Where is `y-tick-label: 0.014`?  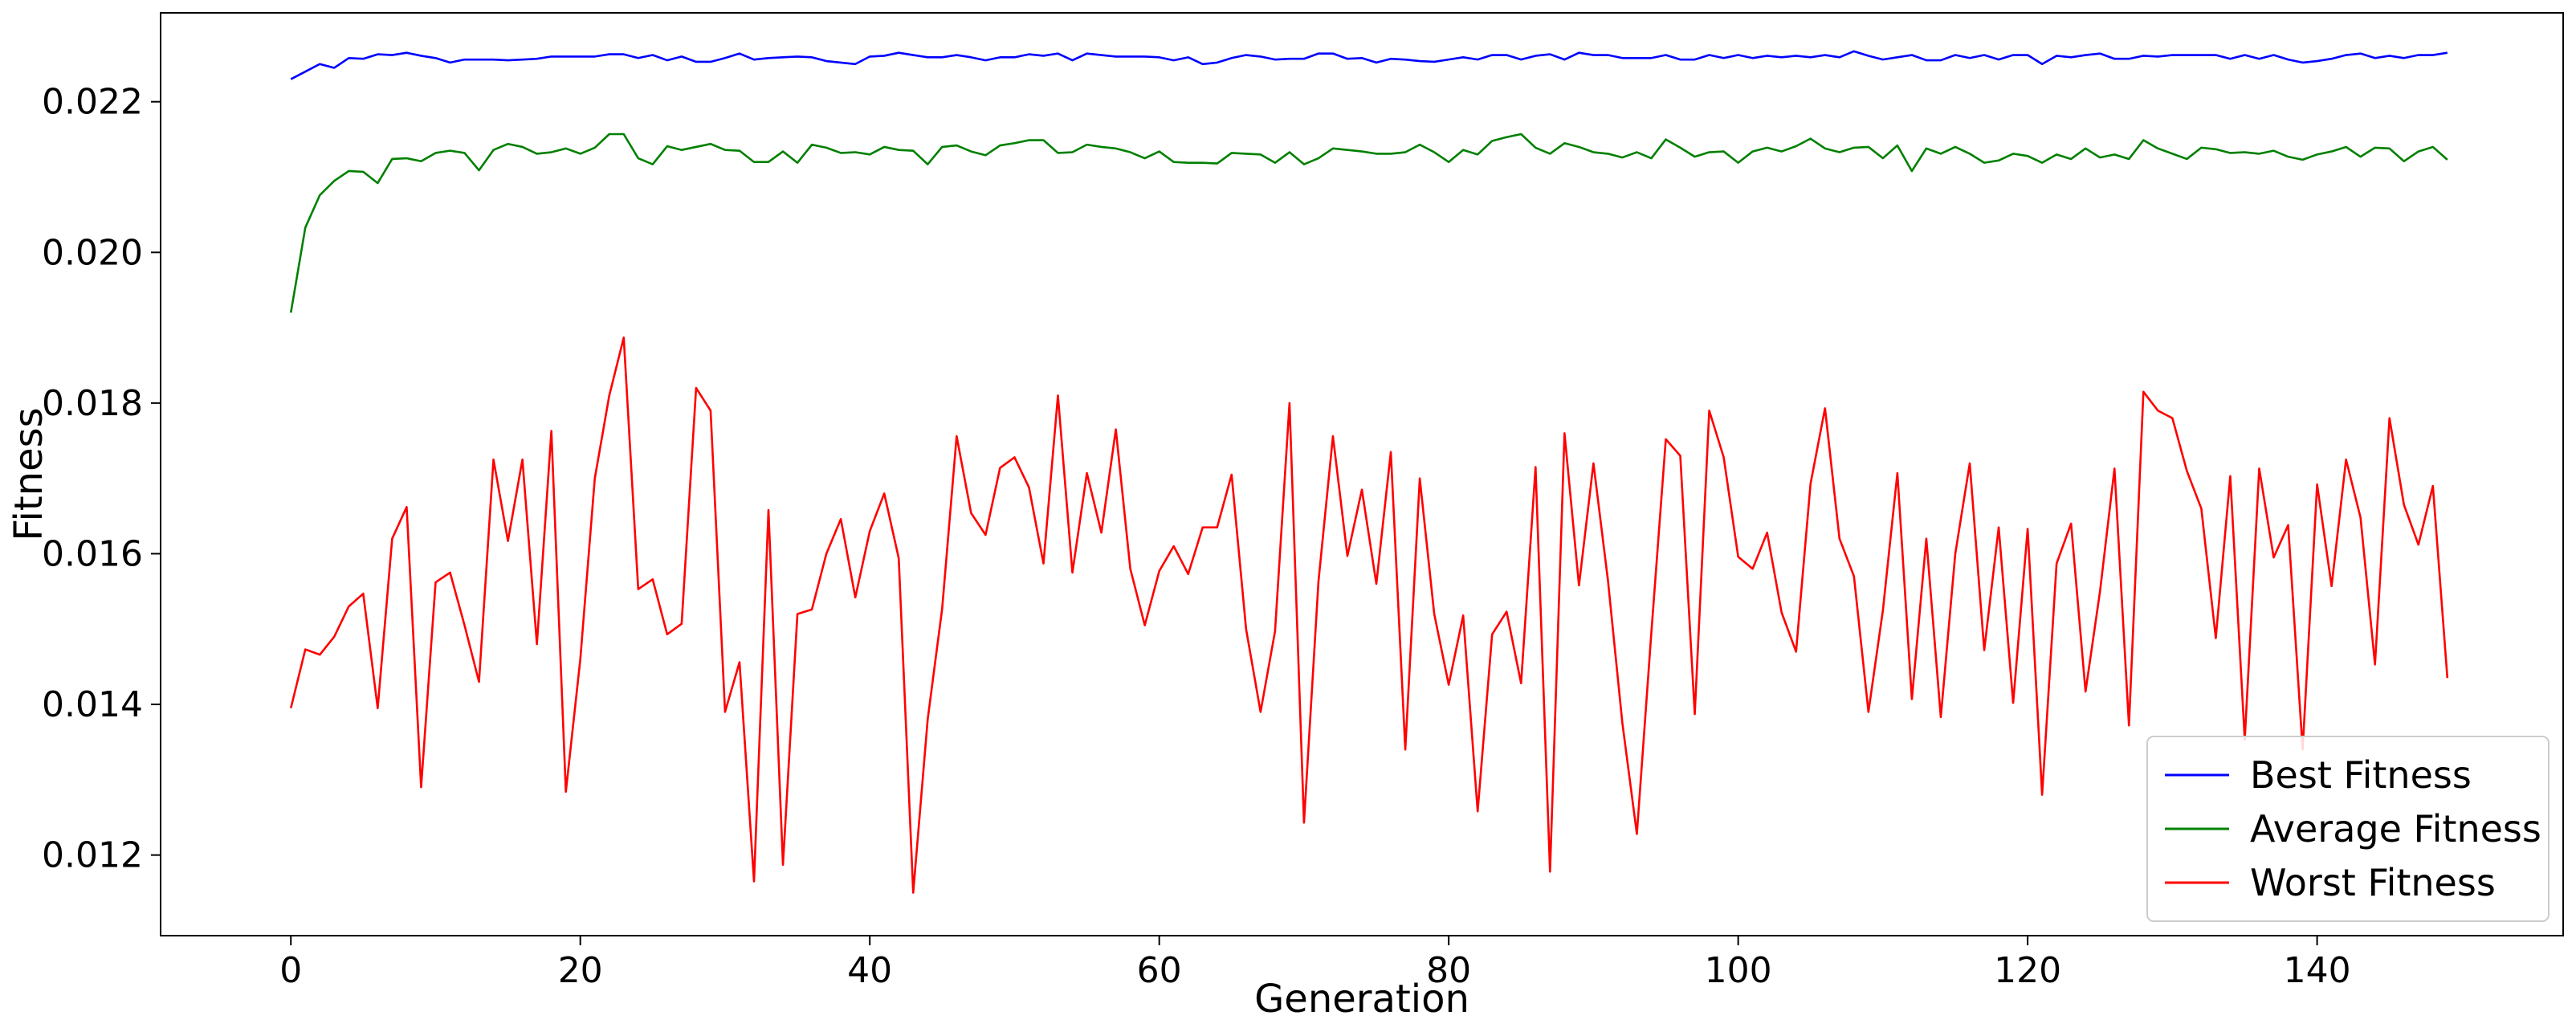 y-tick-label: 0.014 is located at coordinates (92, 704).